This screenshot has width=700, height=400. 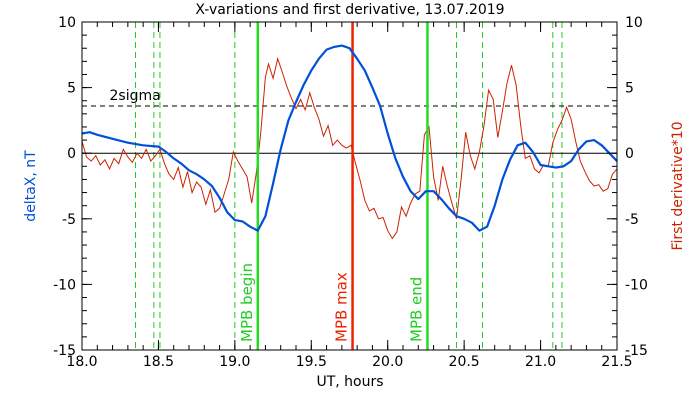 What do you see at coordinates (81, 362) in the screenshot?
I see `x-tick-label: 18.0` at bounding box center [81, 362].